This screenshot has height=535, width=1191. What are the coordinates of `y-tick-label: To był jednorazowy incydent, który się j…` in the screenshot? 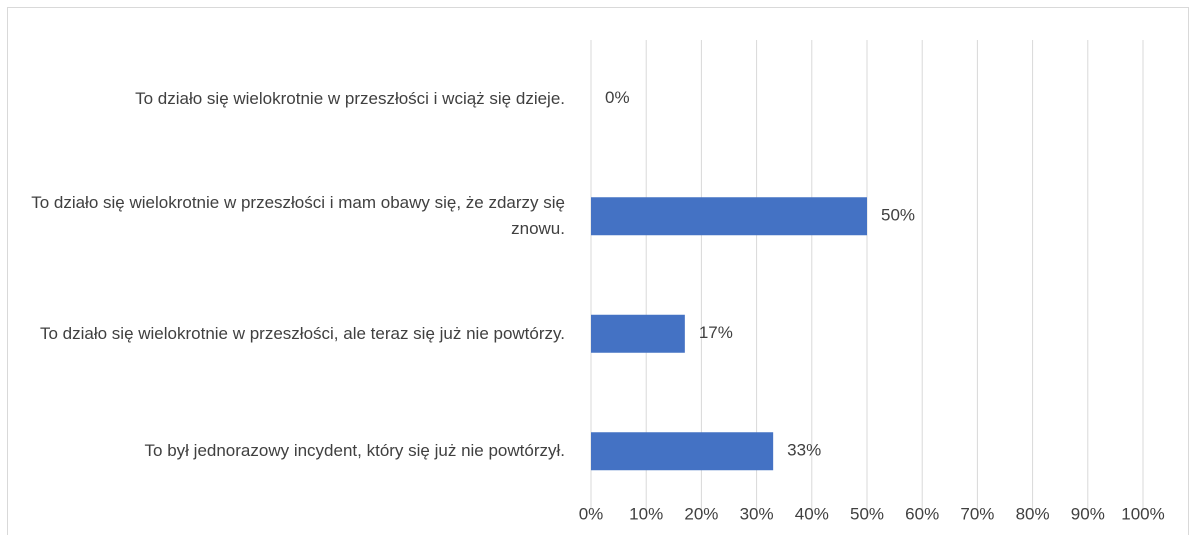 It's located at (354, 451).